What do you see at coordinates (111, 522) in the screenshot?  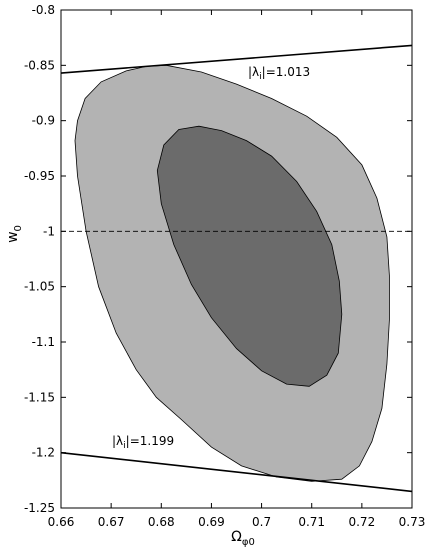 I see `x-tick-label: 0.67` at bounding box center [111, 522].